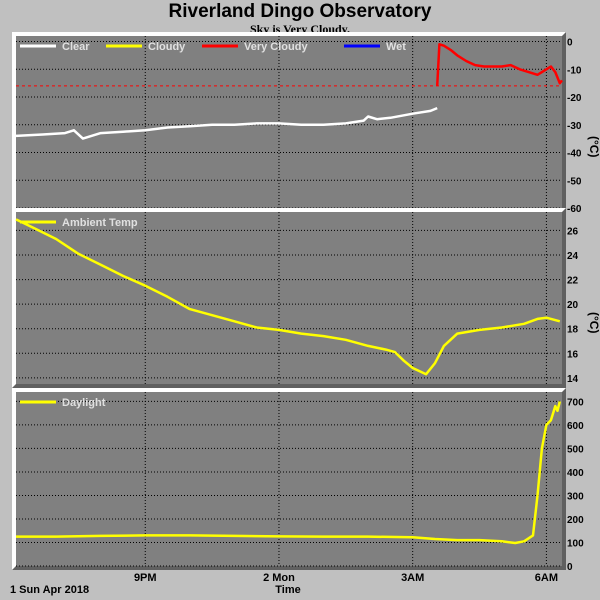 The width and height of the screenshot is (600, 600). I want to click on sky-ytick-label: -40, so click(574, 154).